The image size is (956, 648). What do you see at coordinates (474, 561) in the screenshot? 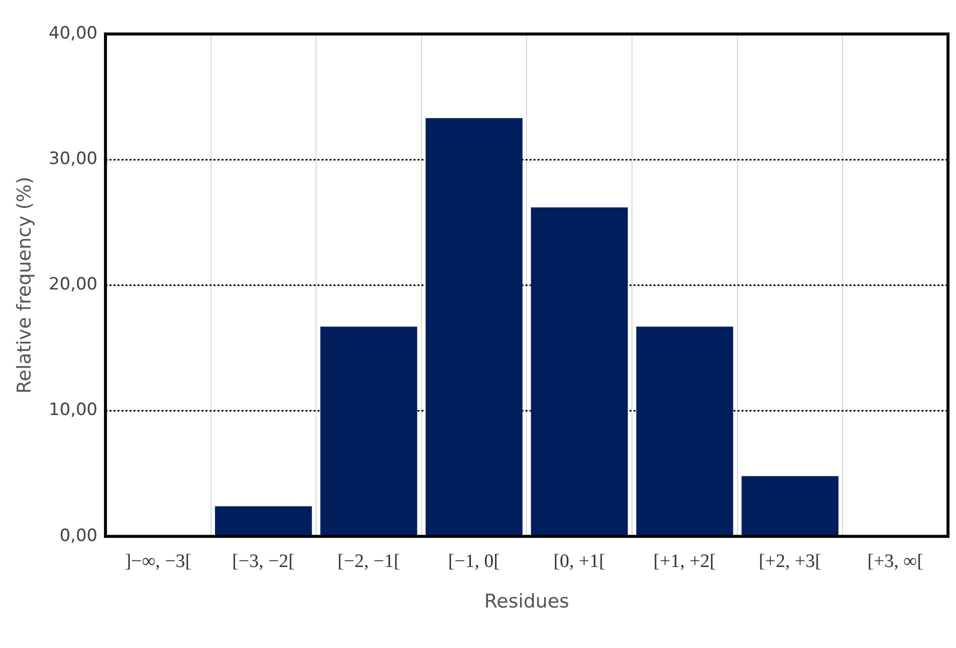
I see `x-tick-label: [−1, 0[` at bounding box center [474, 561].